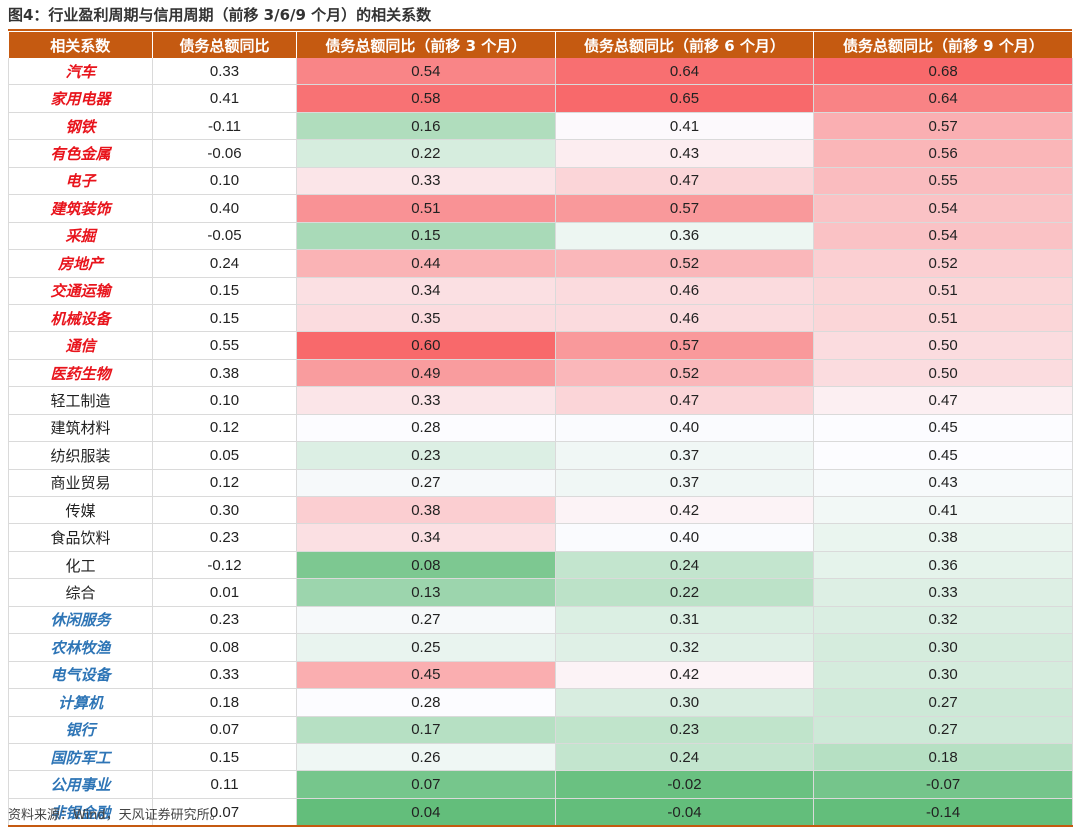  What do you see at coordinates (685, 592) in the screenshot?
I see `value-debt-yoy-lead-6: 0.22` at bounding box center [685, 592].